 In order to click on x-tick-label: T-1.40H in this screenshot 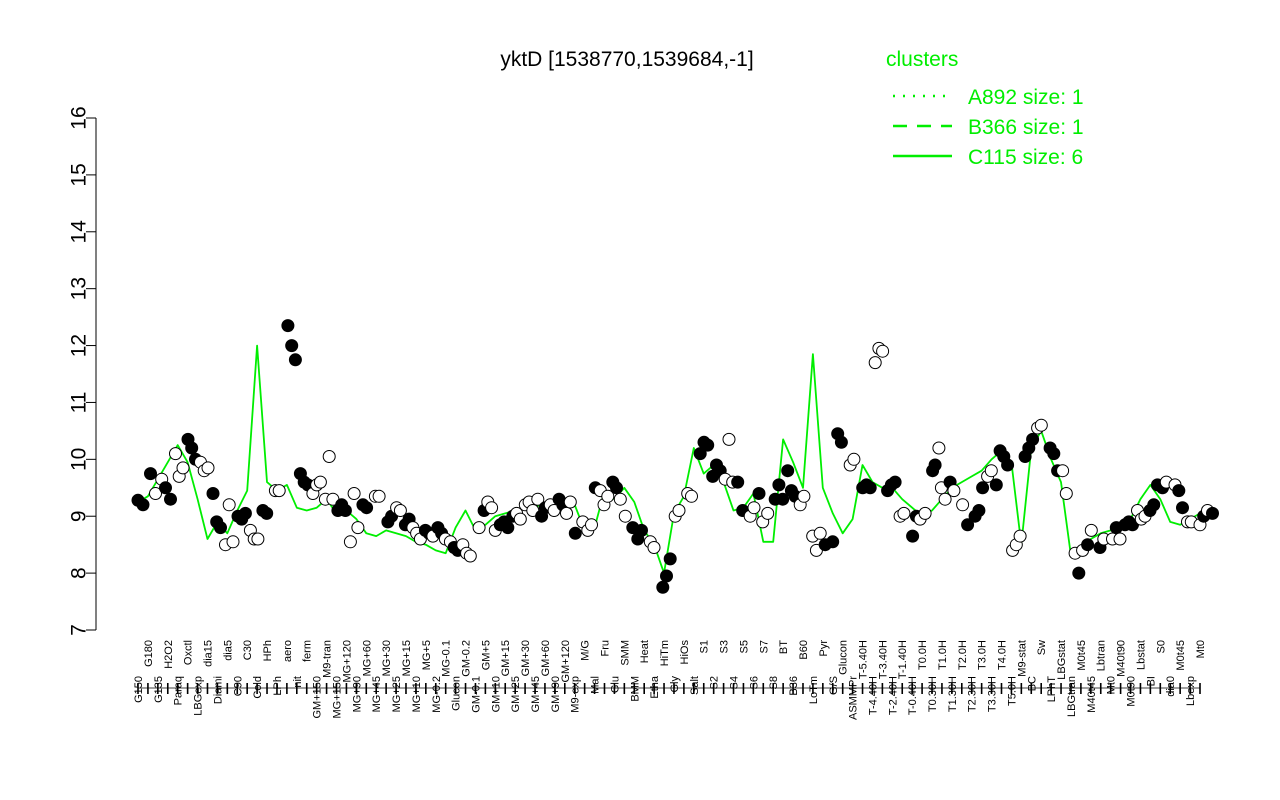, I will do `click(903, 659)`.